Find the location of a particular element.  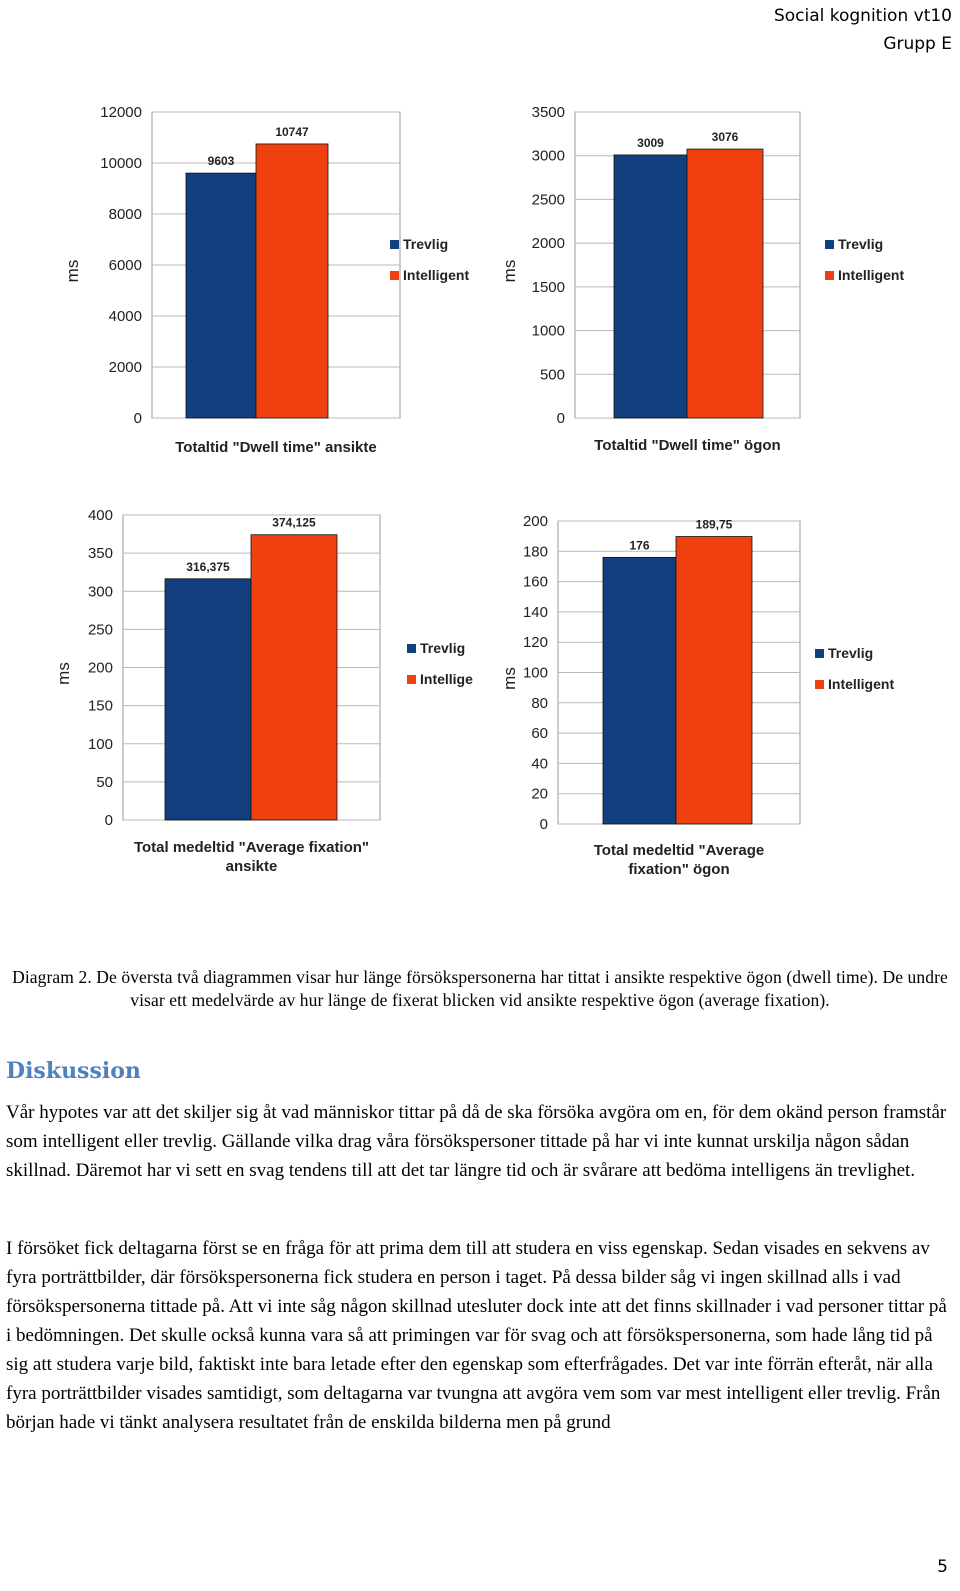

y-tick-label: 150 is located at coordinates (100, 706).